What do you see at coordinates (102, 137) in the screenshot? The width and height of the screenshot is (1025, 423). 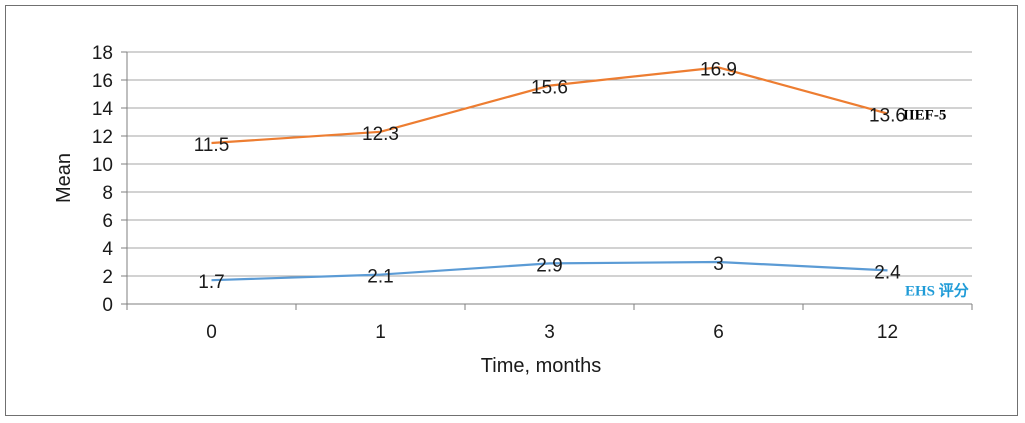 I see `y-tick-label: 12` at bounding box center [102, 137].